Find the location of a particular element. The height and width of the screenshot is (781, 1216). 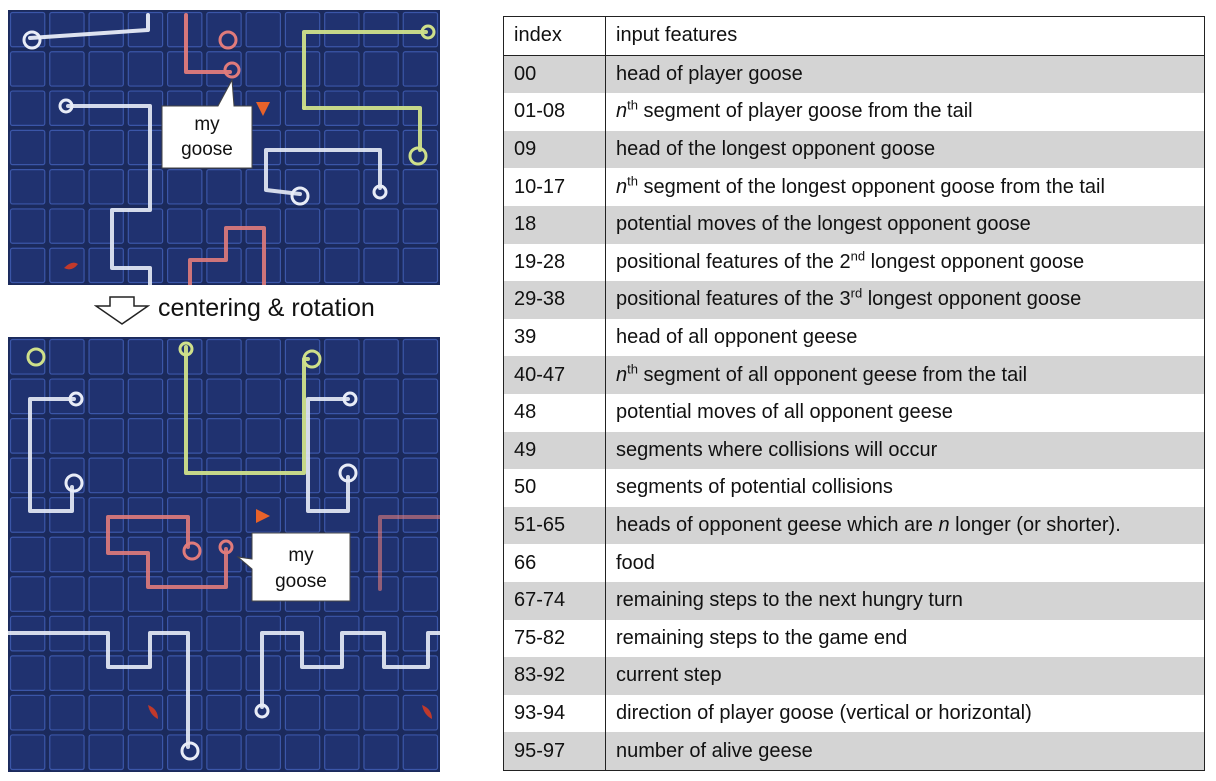

row-feature: segments of potential collisions is located at coordinates (905, 488).